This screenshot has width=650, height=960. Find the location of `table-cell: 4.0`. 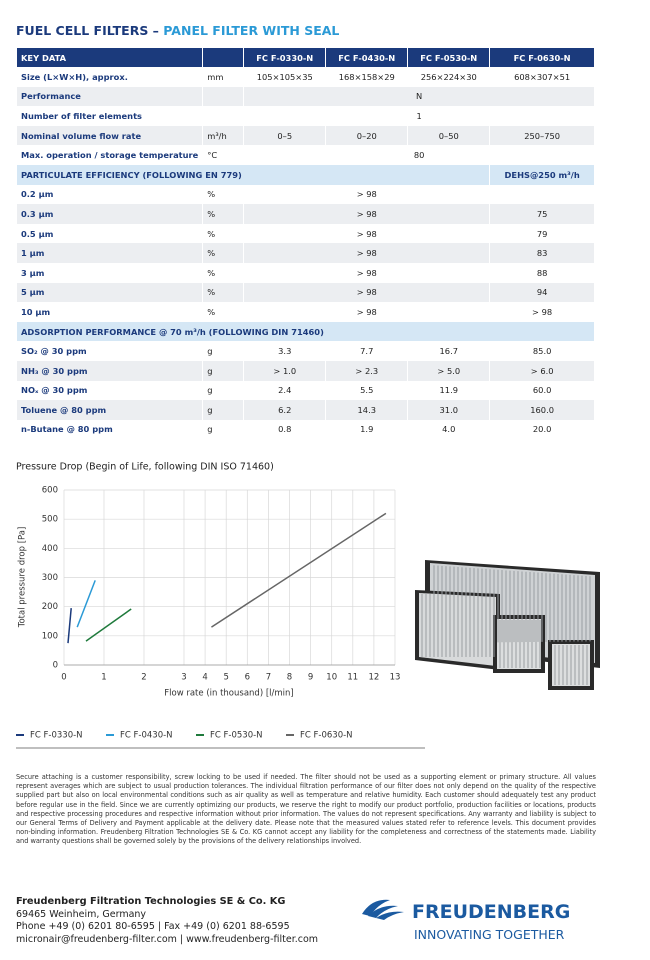

table-cell: 4.0 is located at coordinates (449, 429).